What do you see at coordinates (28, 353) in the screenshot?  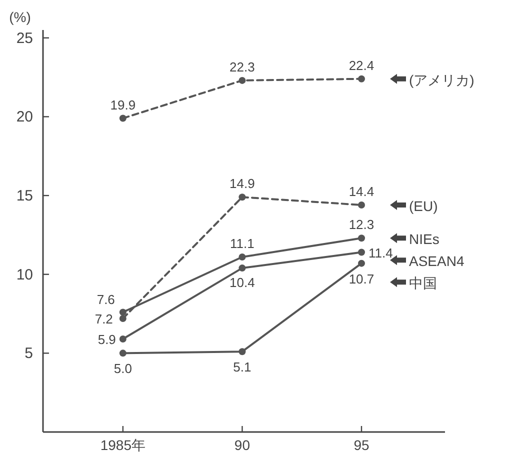 I see `y-tick-label: 5` at bounding box center [28, 353].